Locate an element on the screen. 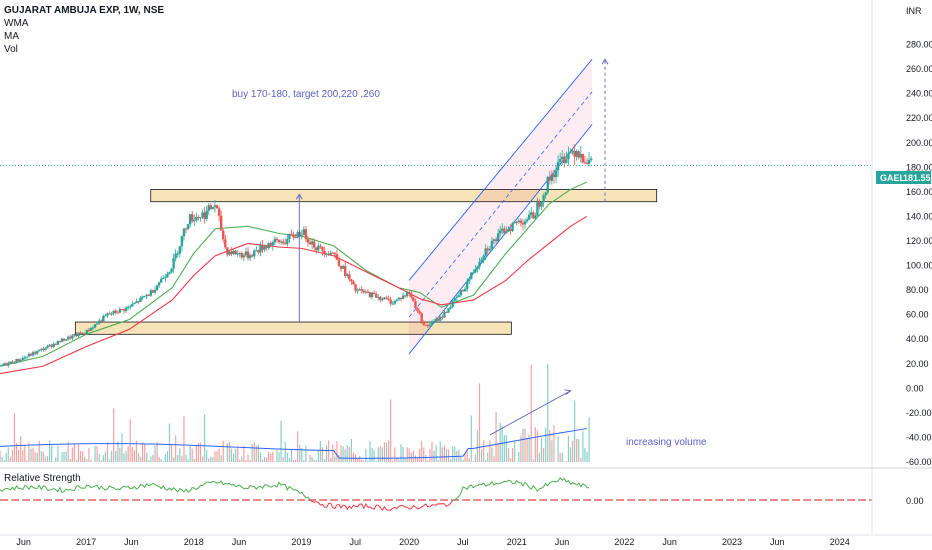 This screenshot has height=550, width=932. rising-channel is located at coordinates (500, 207).